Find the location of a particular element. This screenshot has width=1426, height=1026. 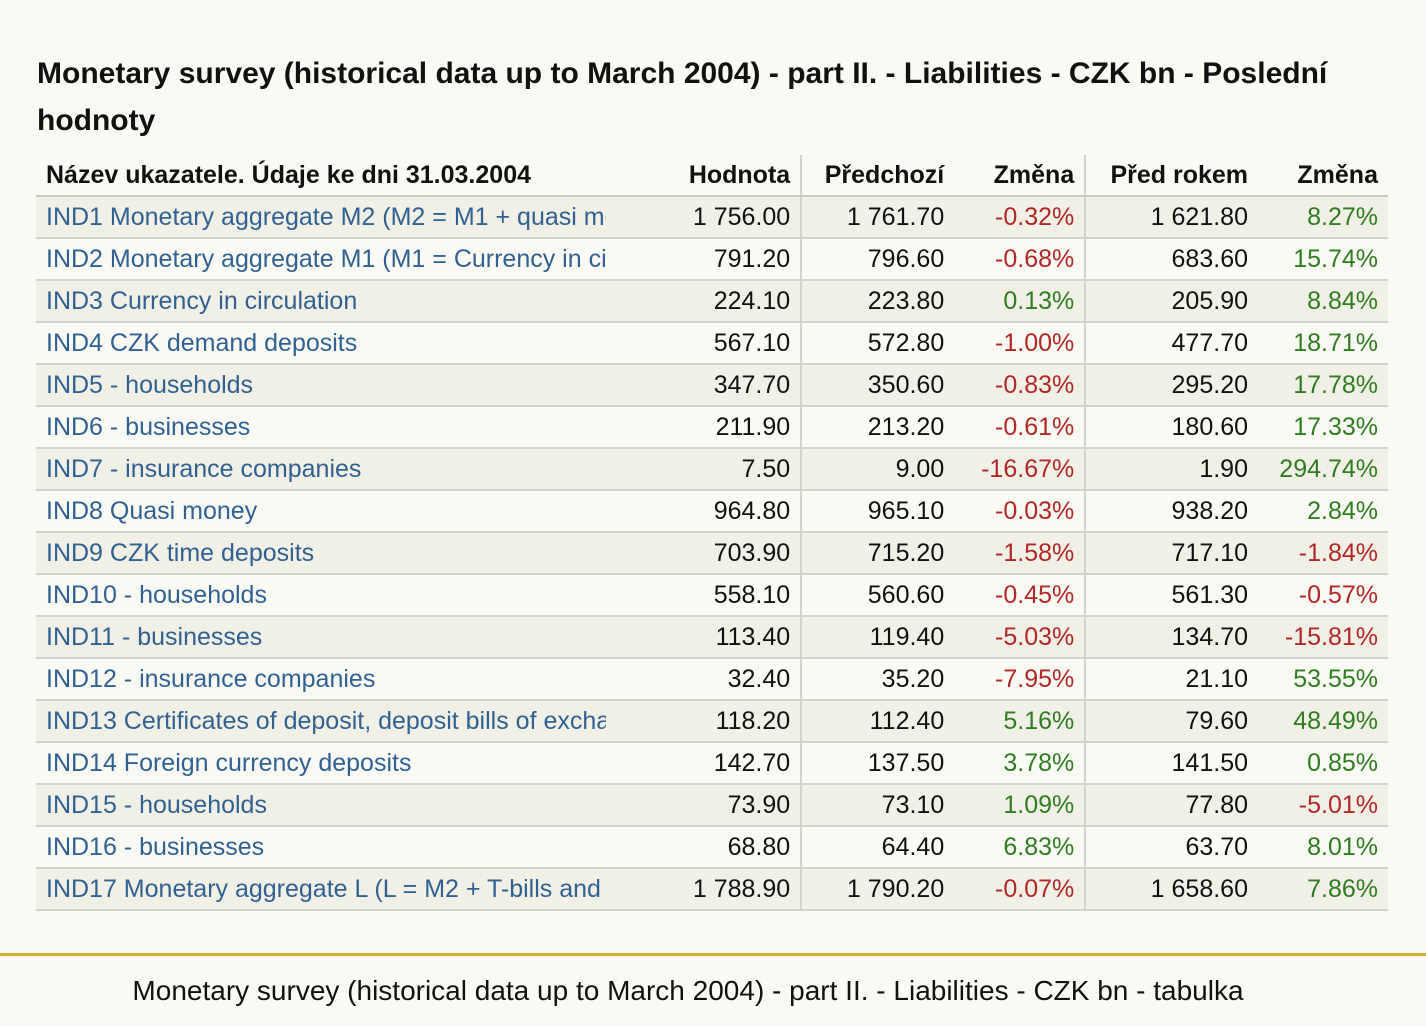

change-cell: 3.78% is located at coordinates (1020, 763).